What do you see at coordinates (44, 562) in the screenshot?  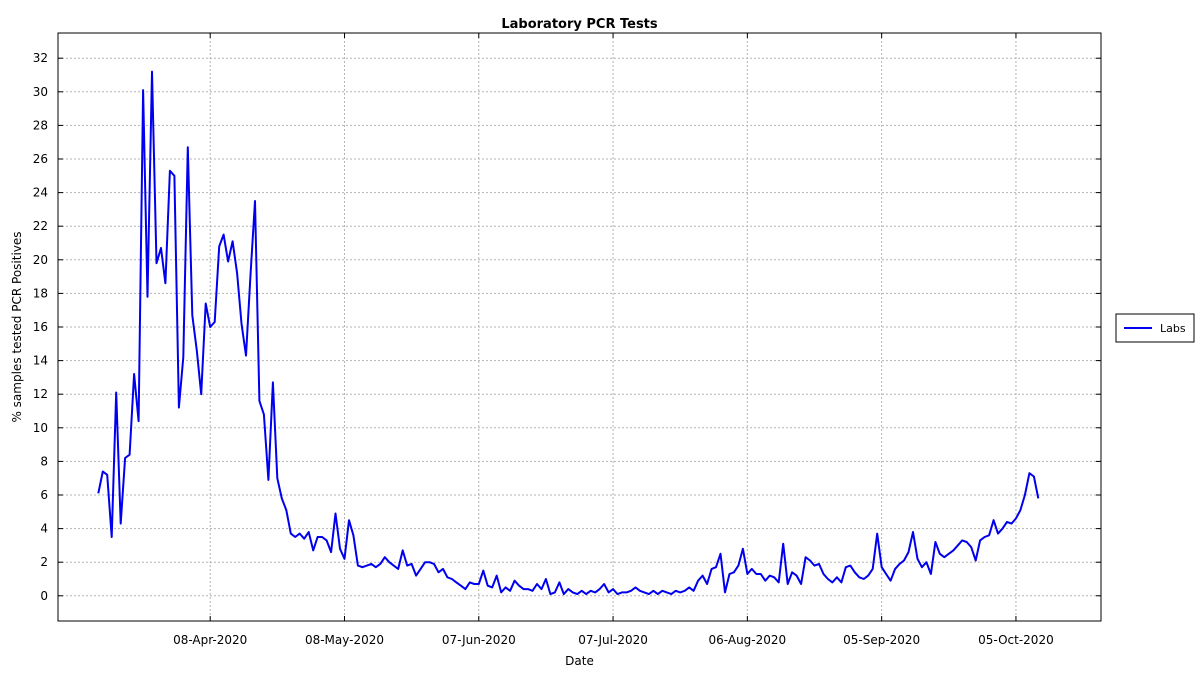 I see `y-tick-label: 2` at bounding box center [44, 562].